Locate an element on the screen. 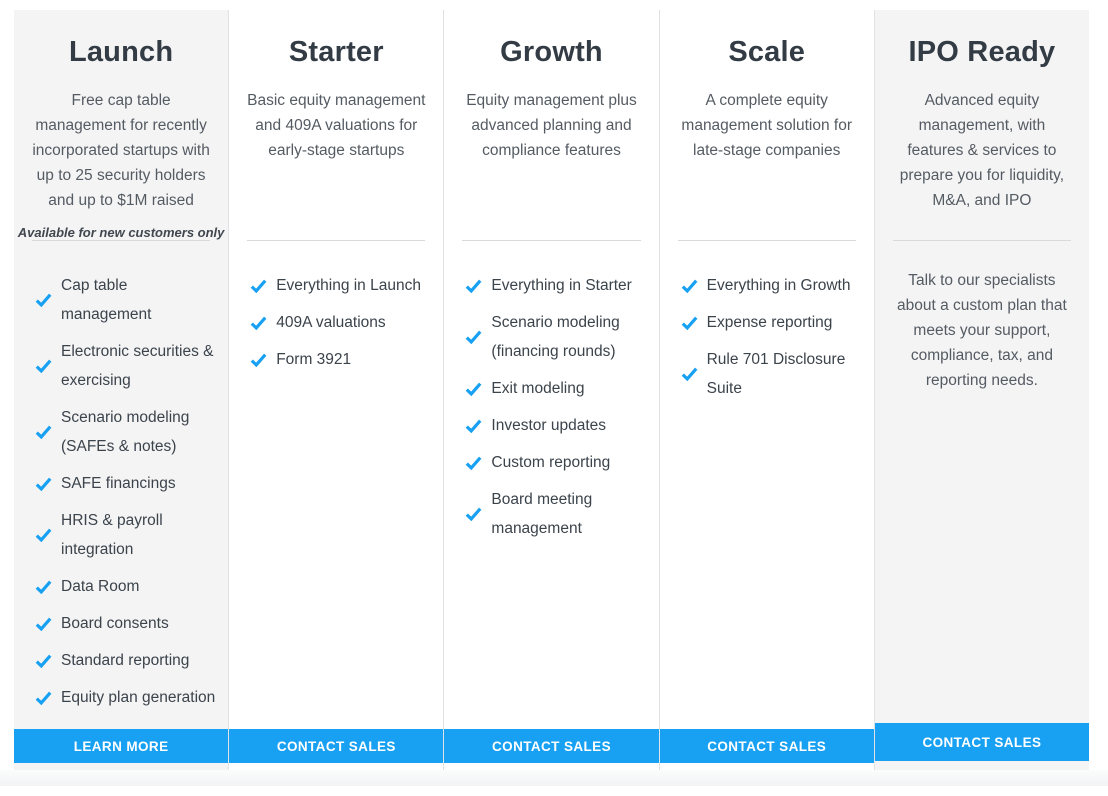 The image size is (1108, 796). feature-item: Everything in Growth is located at coordinates (774, 285).